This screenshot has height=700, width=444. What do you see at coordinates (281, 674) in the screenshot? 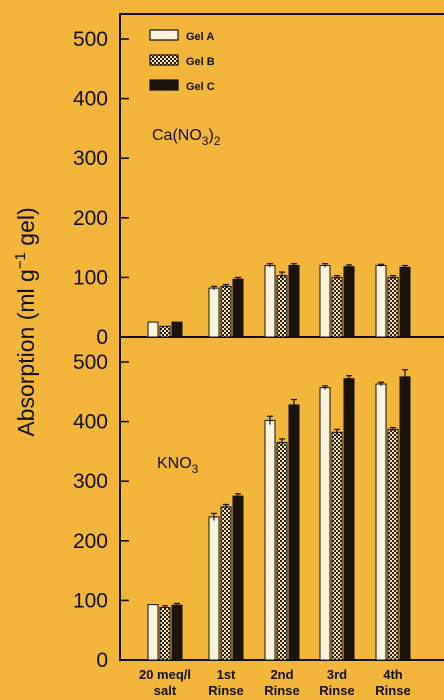
I see `category-label-rinse2-line1: 2nd` at bounding box center [281, 674].